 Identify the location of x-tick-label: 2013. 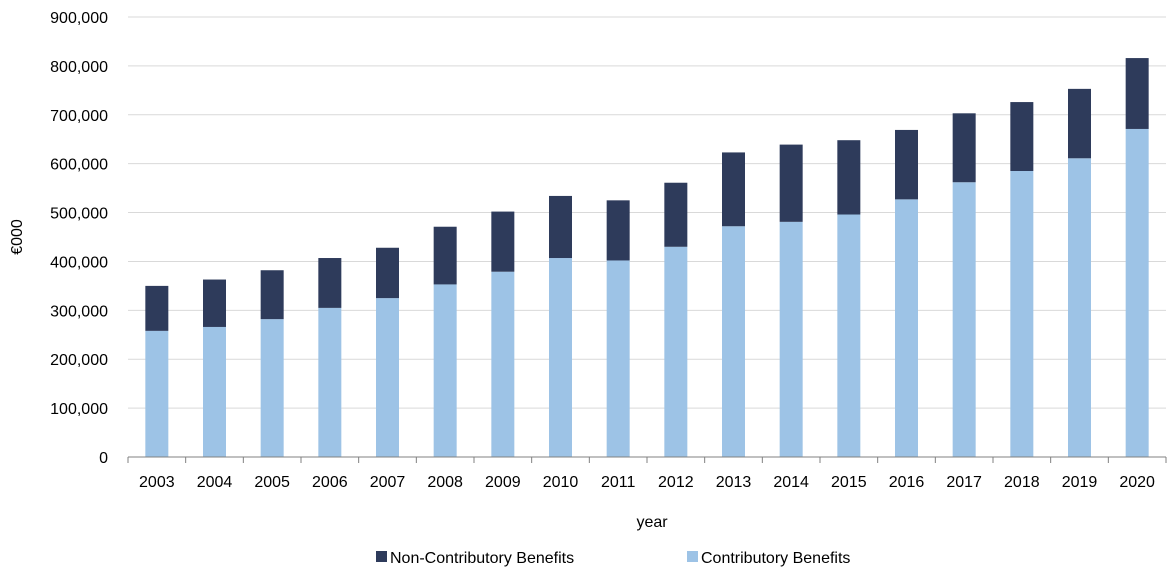
(734, 482).